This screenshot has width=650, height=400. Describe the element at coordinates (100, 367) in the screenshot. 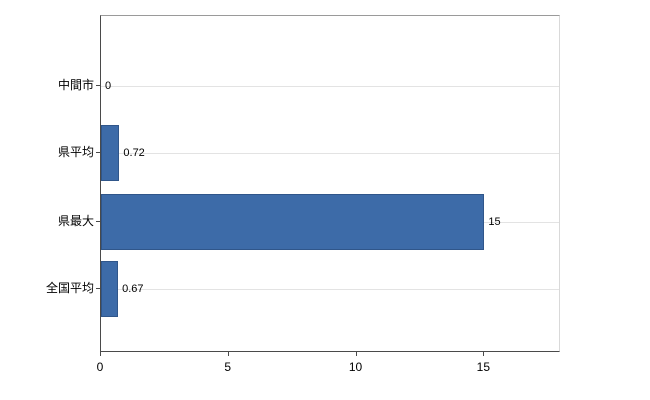

I see `x-tick-label: 0` at that location.